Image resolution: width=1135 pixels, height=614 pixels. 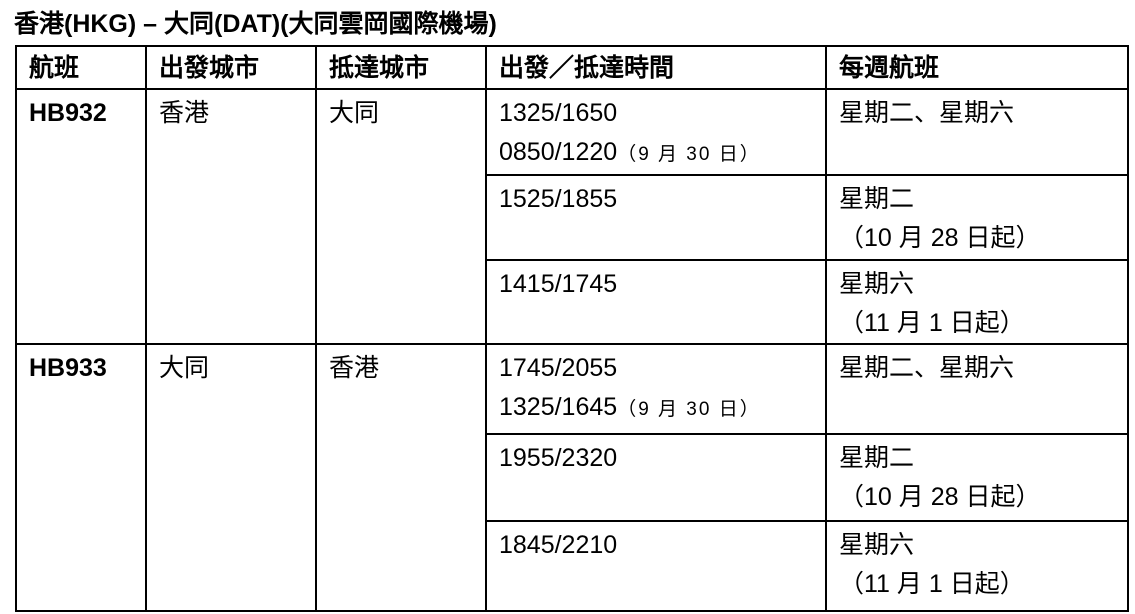 What do you see at coordinates (558, 199) in the screenshot?
I see `time: 1525/1855` at bounding box center [558, 199].